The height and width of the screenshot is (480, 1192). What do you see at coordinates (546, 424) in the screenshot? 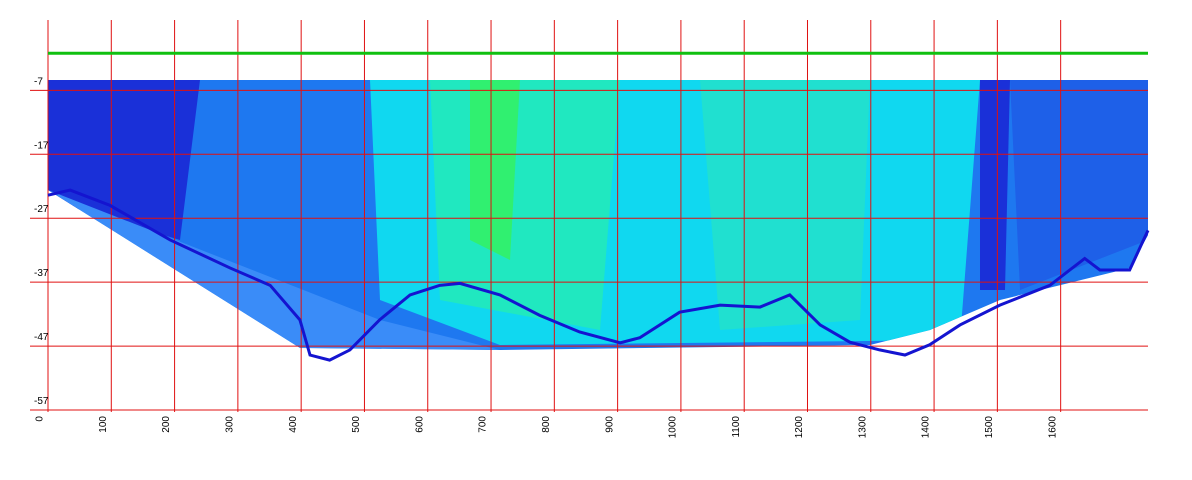
I see `x-tick-label: 800` at bounding box center [546, 424].